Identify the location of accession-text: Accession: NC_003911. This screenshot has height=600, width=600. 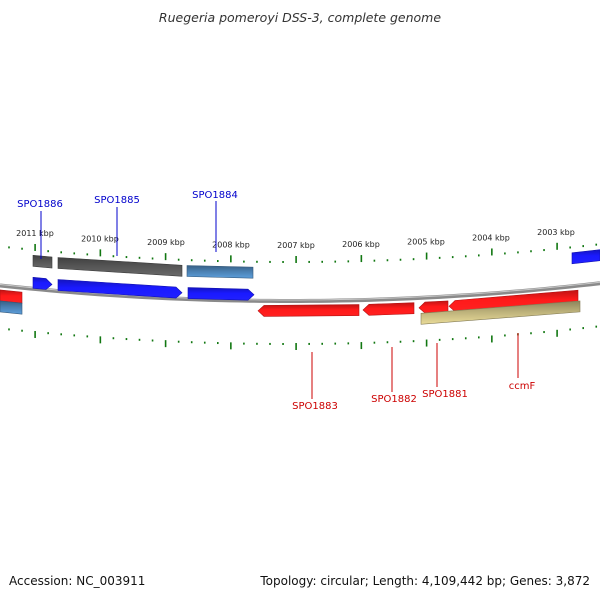
(77, 581).